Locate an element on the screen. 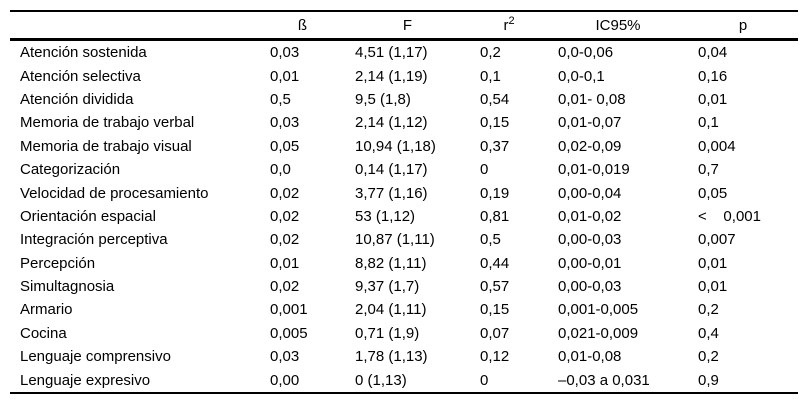 Image resolution: width=811 pixels, height=407 pixels. cell-p: 0,04 is located at coordinates (713, 53).